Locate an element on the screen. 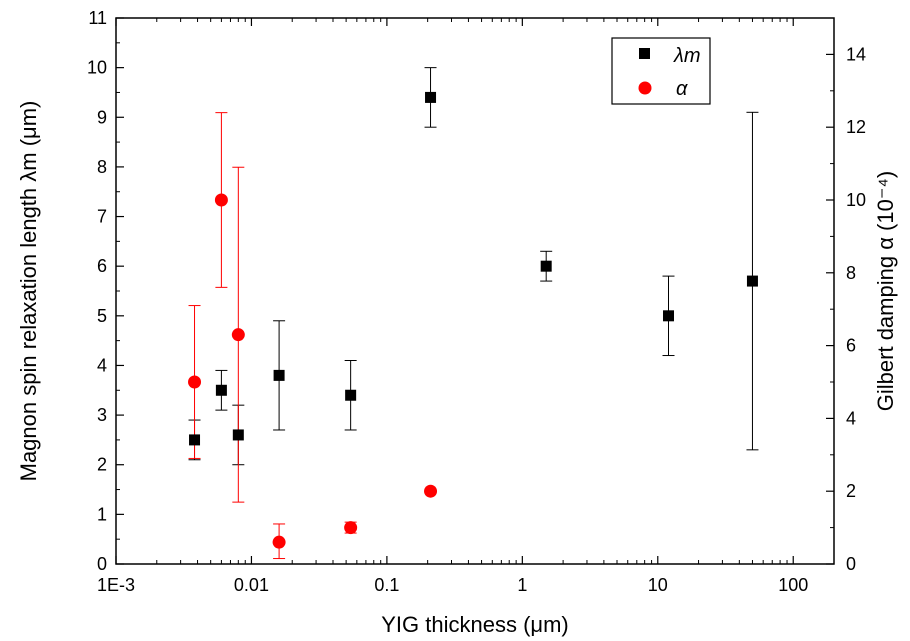 This screenshot has width=910, height=641. y-left-tick-label: 11 is located at coordinates (97, 18).